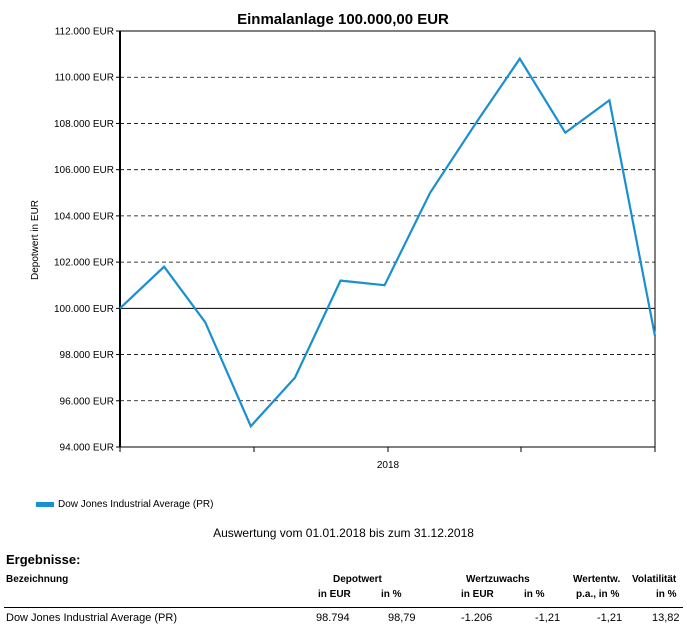 Image resolution: width=687 pixels, height=634 pixels. What do you see at coordinates (357, 579) in the screenshot?
I see `header-depotwert: Depotwert` at bounding box center [357, 579].